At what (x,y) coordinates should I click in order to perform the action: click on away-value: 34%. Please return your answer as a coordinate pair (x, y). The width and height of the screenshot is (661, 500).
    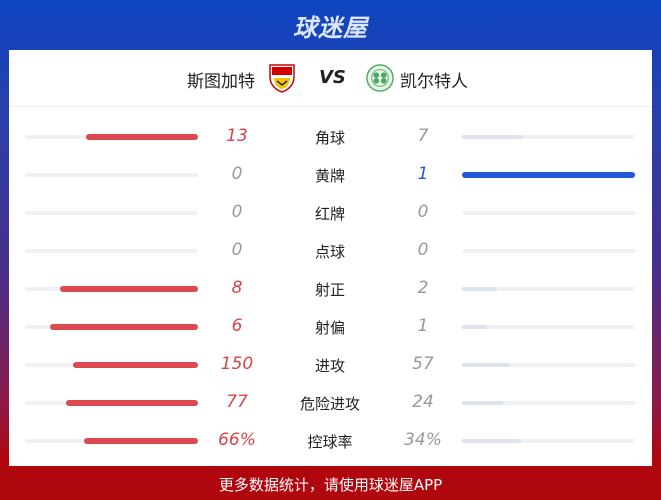
    Looking at the image, I should click on (423, 440).